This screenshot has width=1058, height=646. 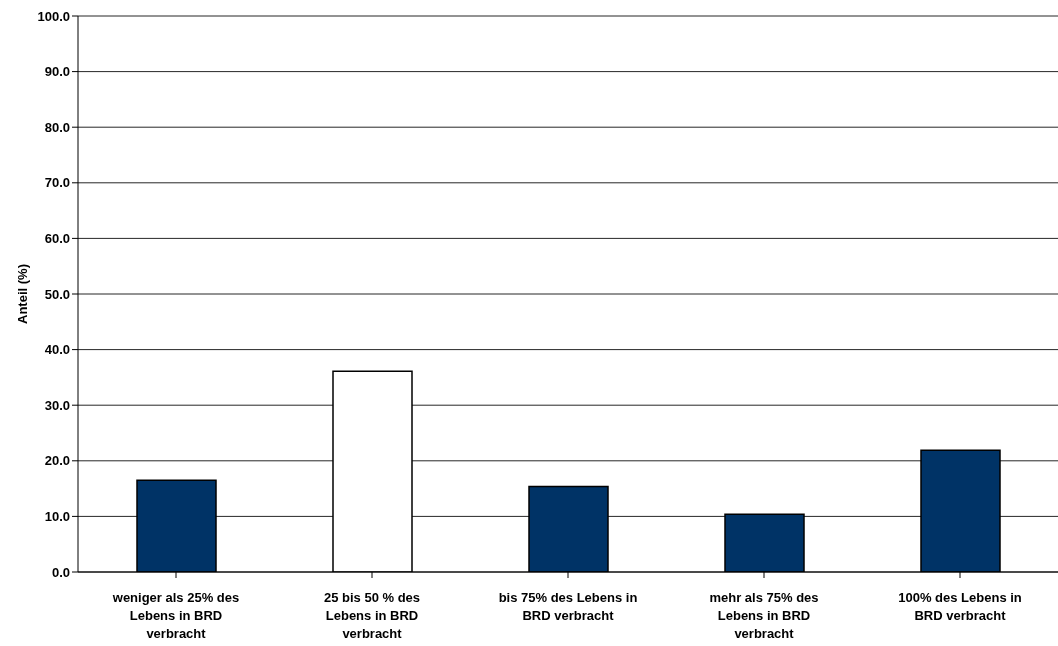 I want to click on y-tick-label: 60.0, so click(x=57, y=239).